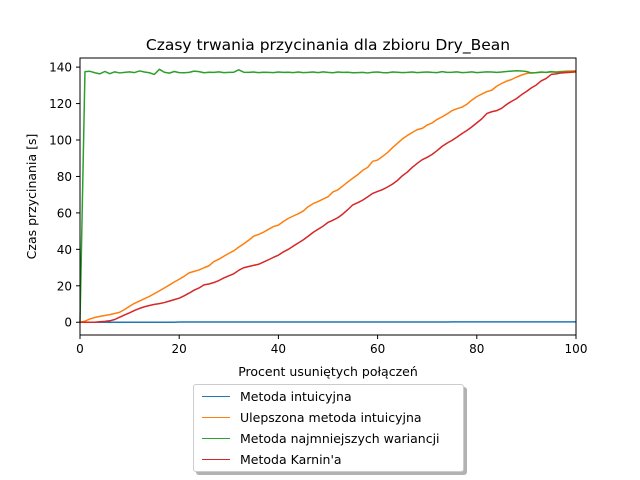  I want to click on legend-item: Metoda najmniejszych wariancji, so click(321, 438).